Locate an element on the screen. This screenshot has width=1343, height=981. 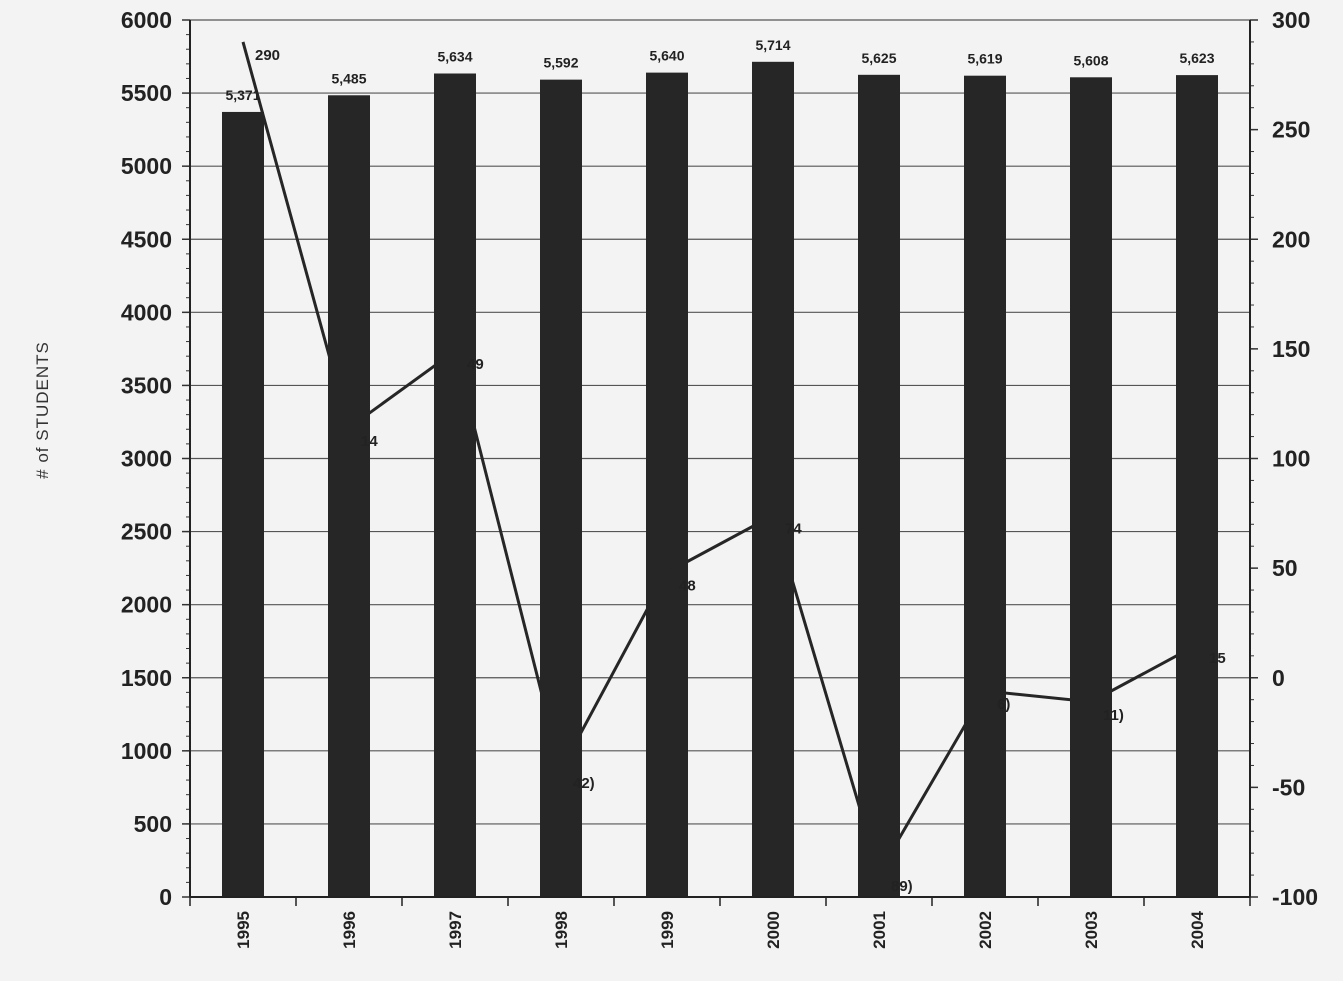
x-tick-label: 2000 is located at coordinates (773, 930).